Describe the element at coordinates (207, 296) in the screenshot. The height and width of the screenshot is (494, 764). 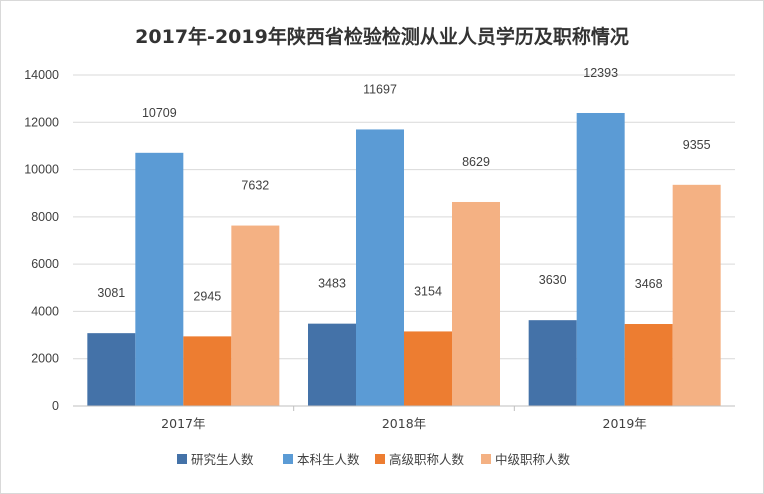
I see `data-label: 2945` at that location.